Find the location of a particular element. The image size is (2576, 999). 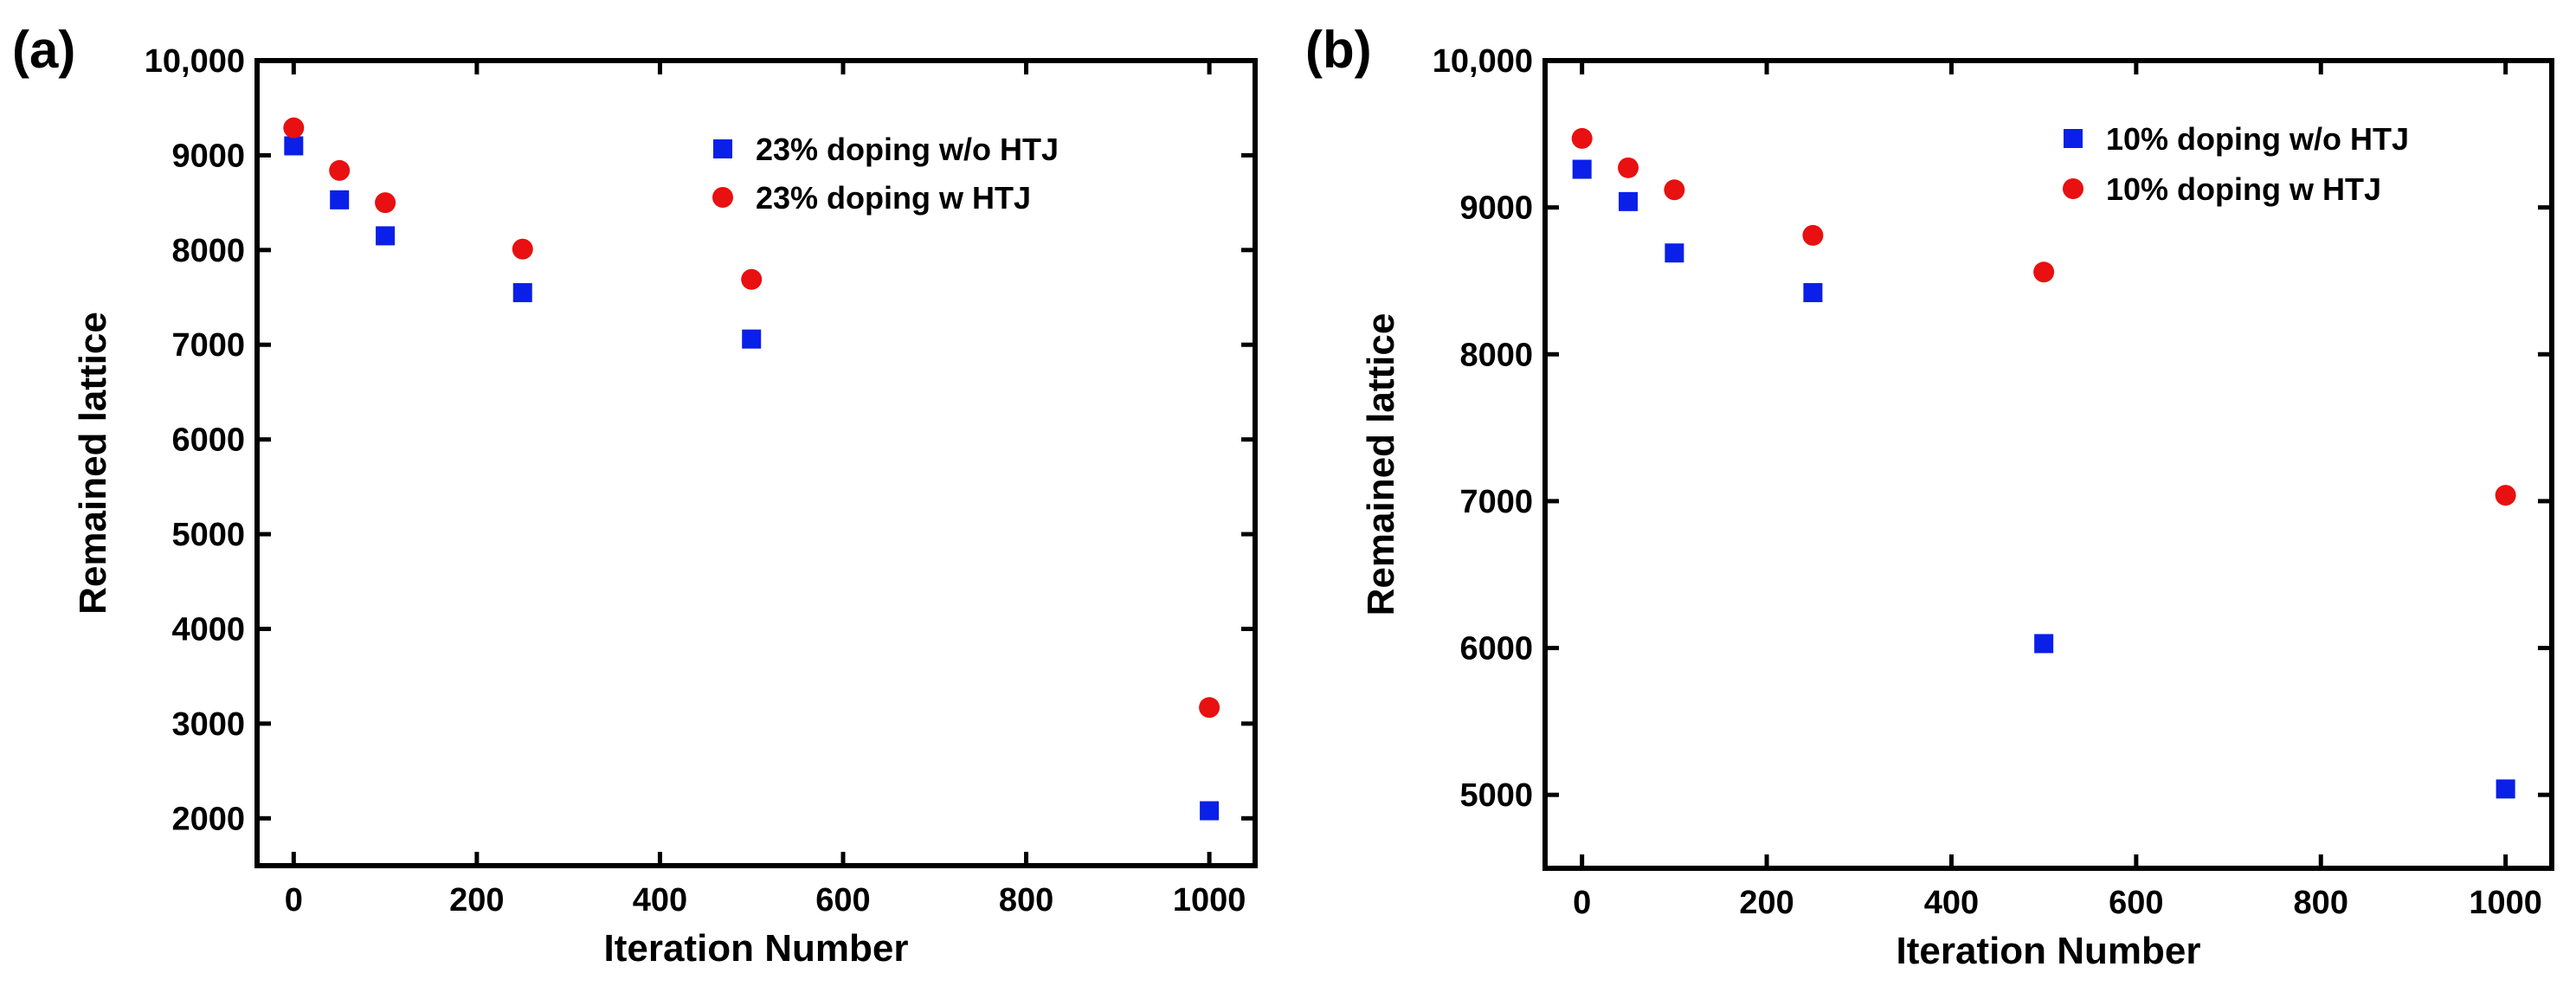

legend-label: 23% doping w/o HTJ is located at coordinates (907, 149).